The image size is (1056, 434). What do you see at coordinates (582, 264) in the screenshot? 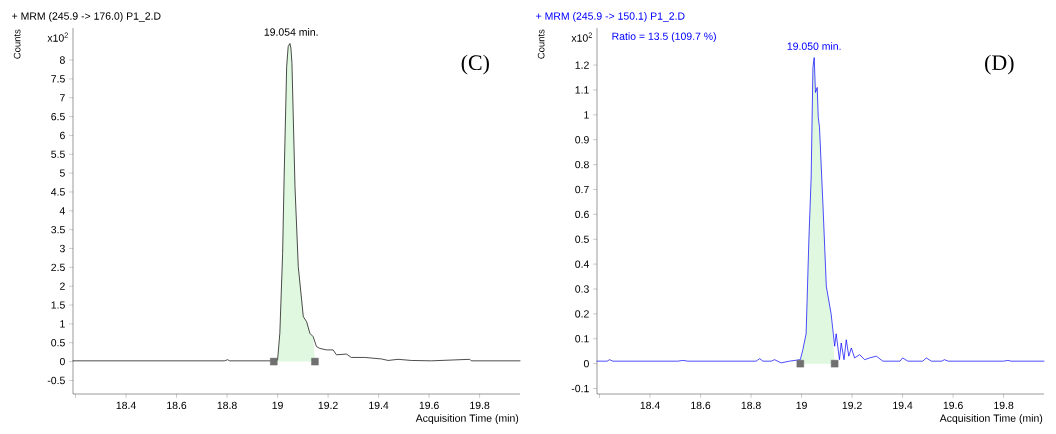
I see `y-tick-label: 0.4` at bounding box center [582, 264].